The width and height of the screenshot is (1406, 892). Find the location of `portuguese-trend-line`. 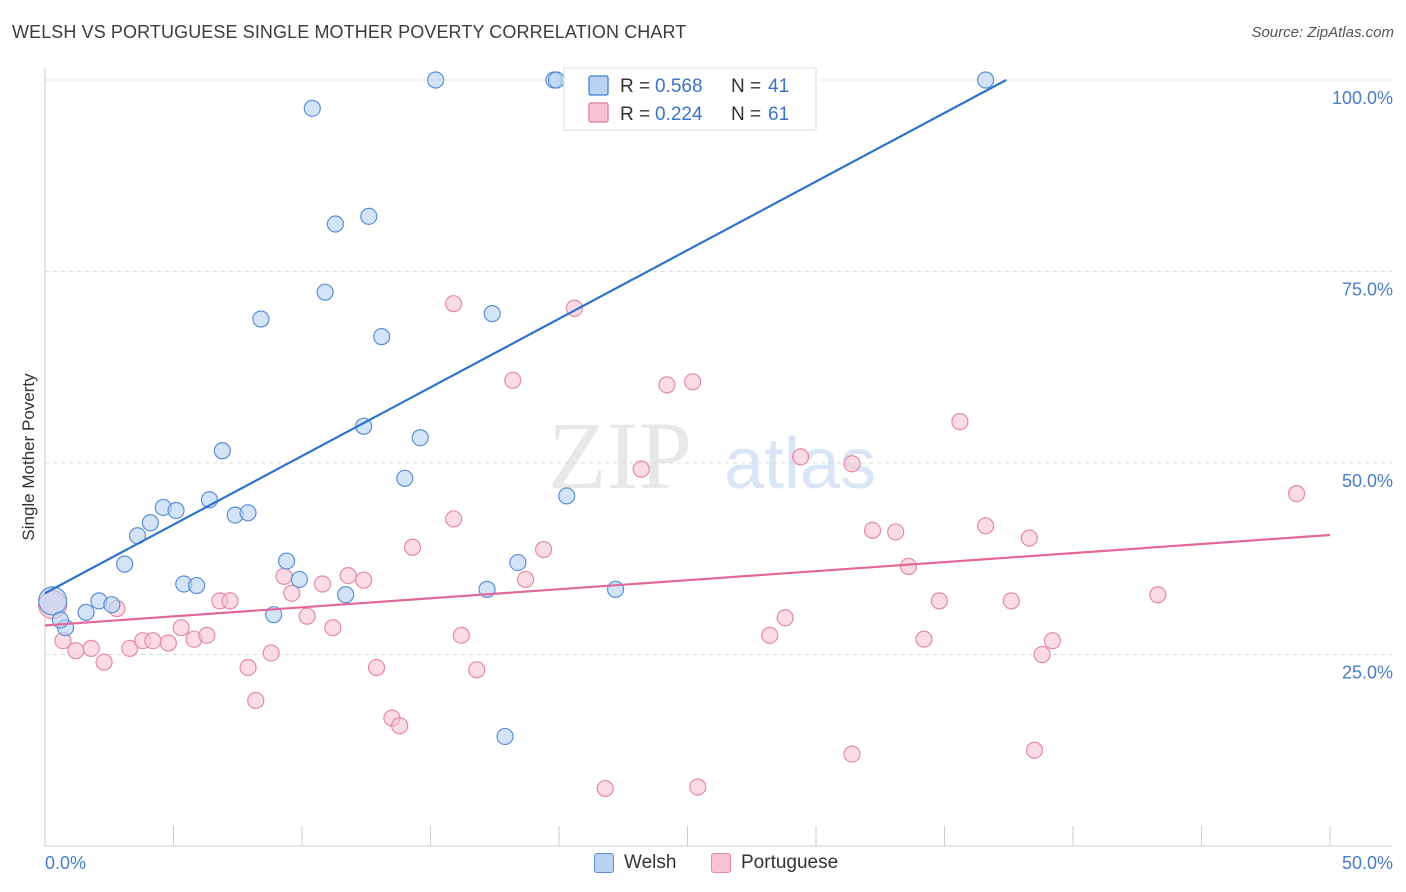

portuguese-trend-line is located at coordinates (687, 580).